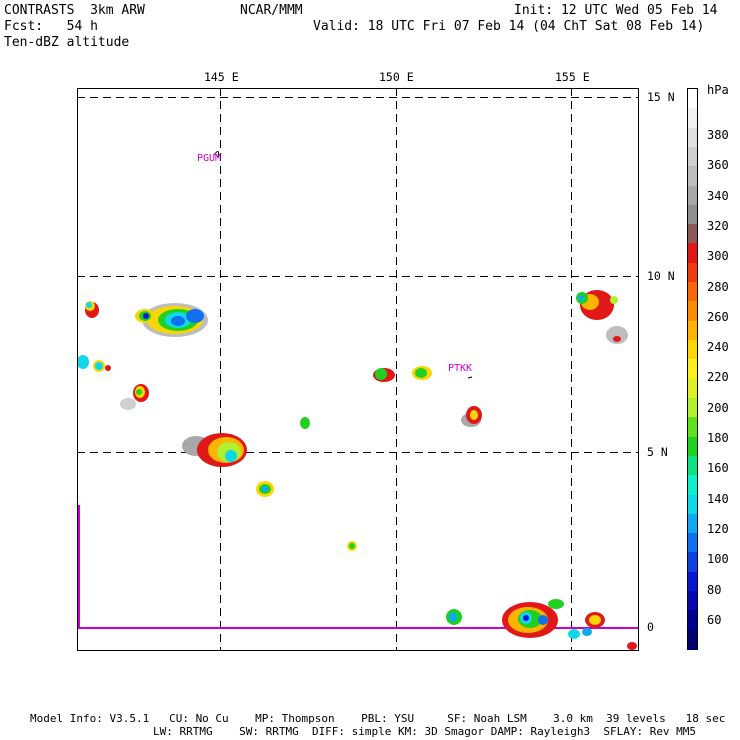 The width and height of the screenshot is (740, 740). Describe the element at coordinates (216, 154) in the screenshot. I see `guam-coastline` at that location.